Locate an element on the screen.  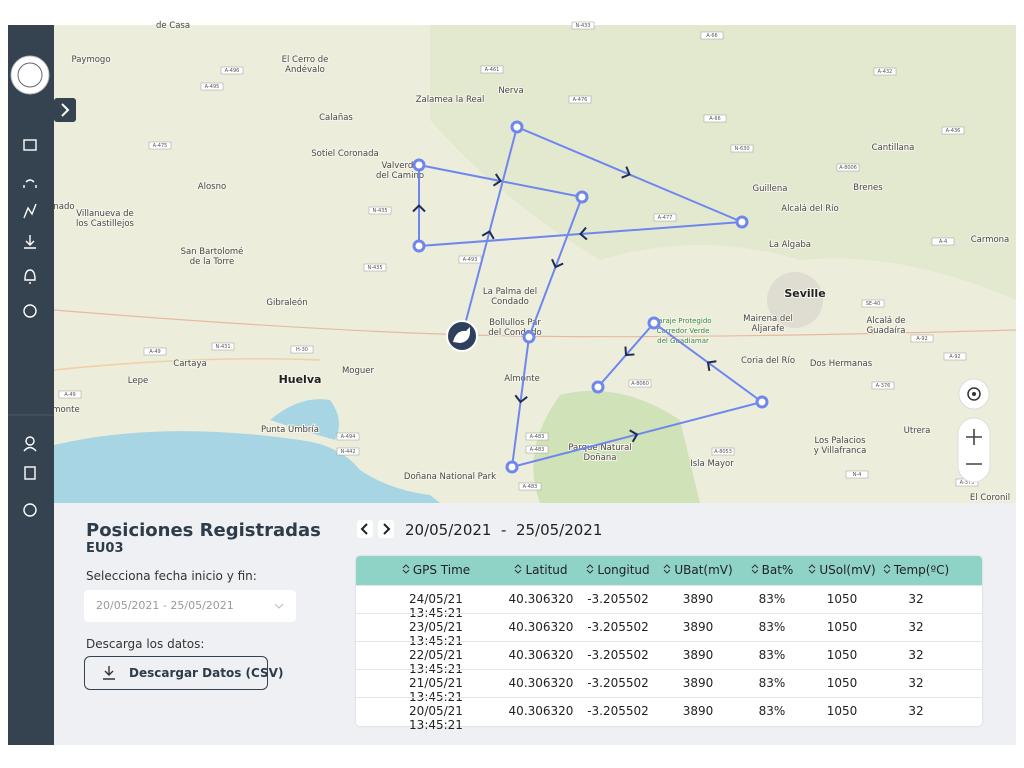
doc-icon is located at coordinates (30, 473).